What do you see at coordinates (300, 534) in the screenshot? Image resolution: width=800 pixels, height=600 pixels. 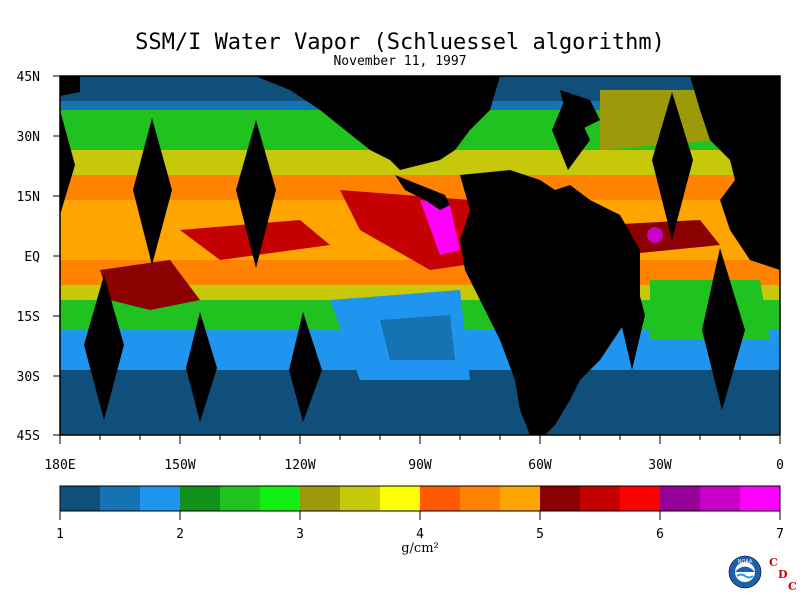 I see `colorbar-tick-label: 3` at bounding box center [300, 534].